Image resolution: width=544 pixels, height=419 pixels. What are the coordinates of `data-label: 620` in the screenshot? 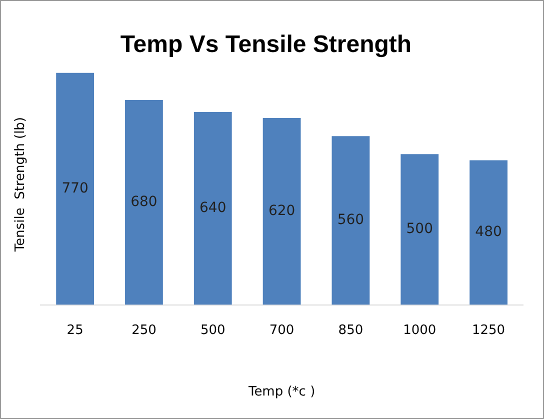 It's located at (282, 211).